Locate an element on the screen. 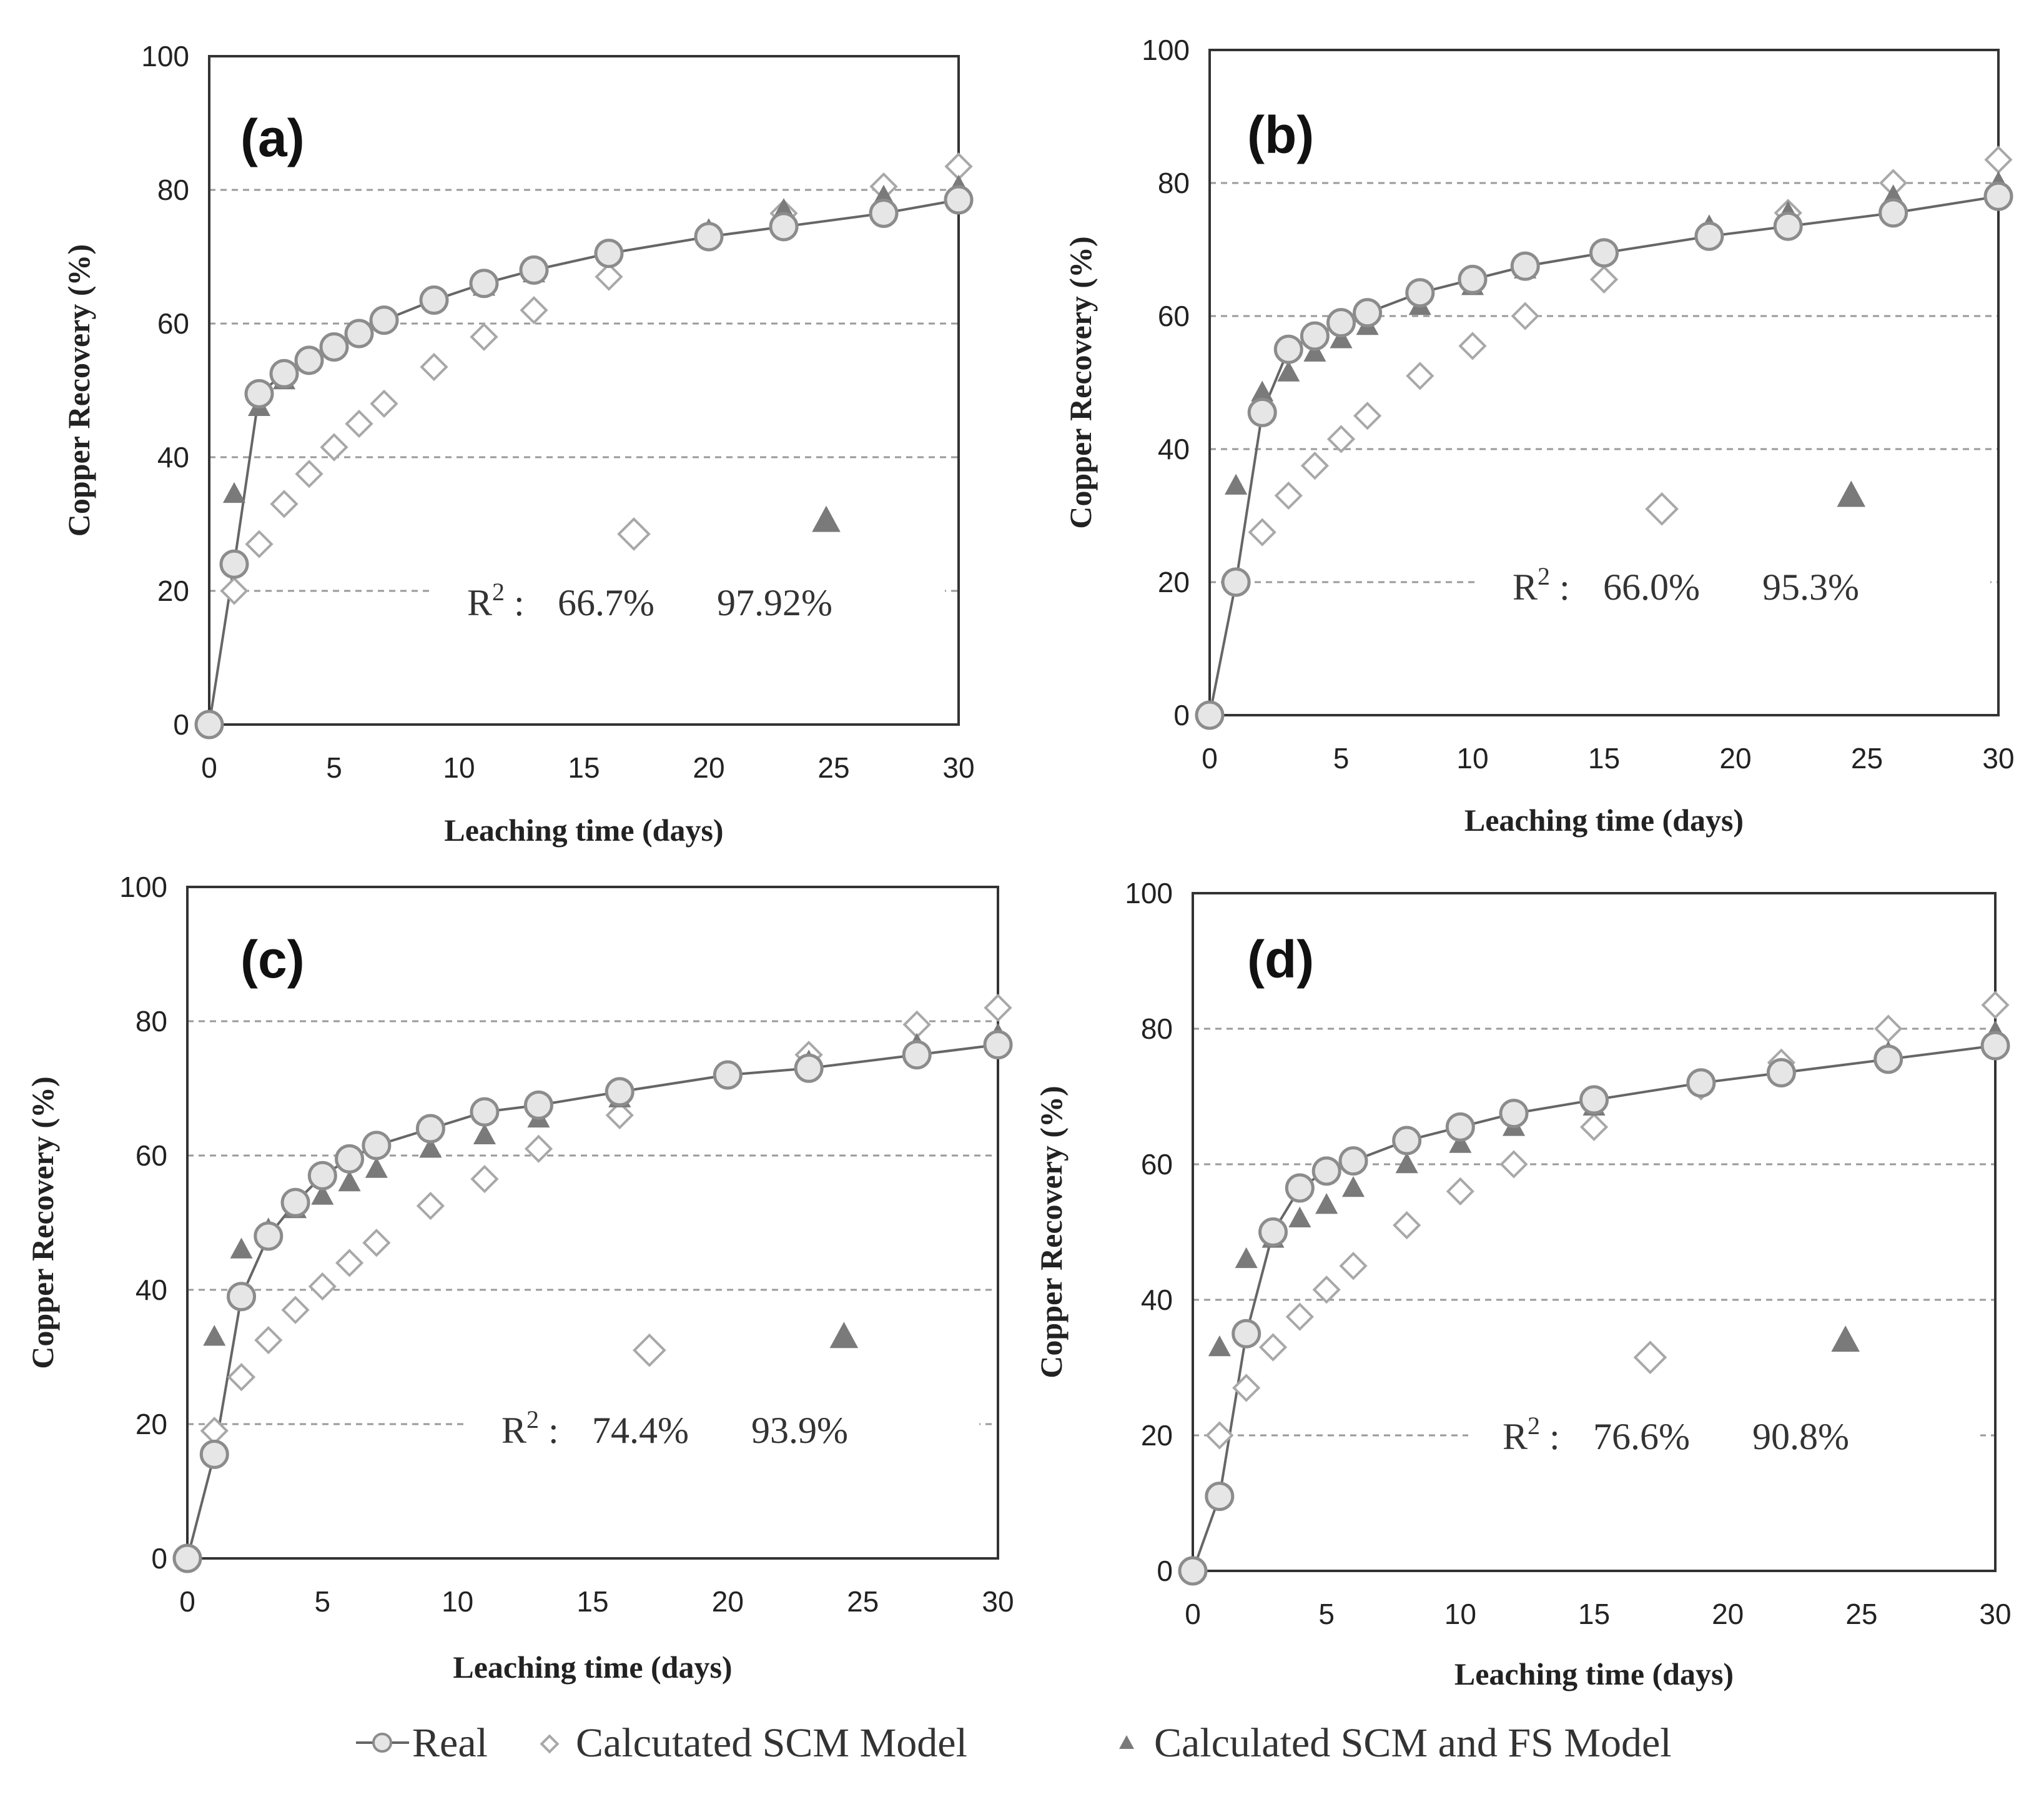  y-axis-title: Copper Recovery (%) is located at coordinates (42, 1222).